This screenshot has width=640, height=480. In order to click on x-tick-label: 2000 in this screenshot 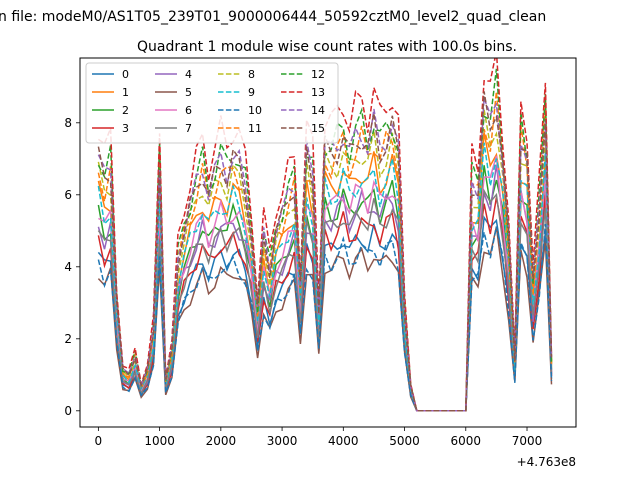, I will do `click(221, 441)`.